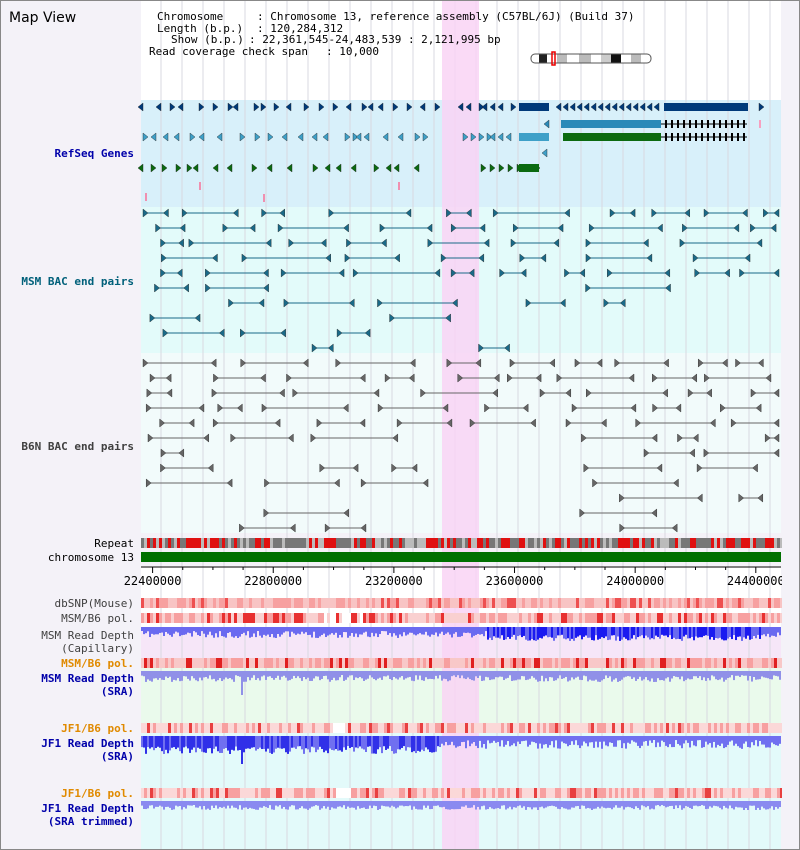  What do you see at coordinates (87, 743) in the screenshot?
I see `jf1-depth-sra-label: JF1 Read Depth` at bounding box center [87, 743].